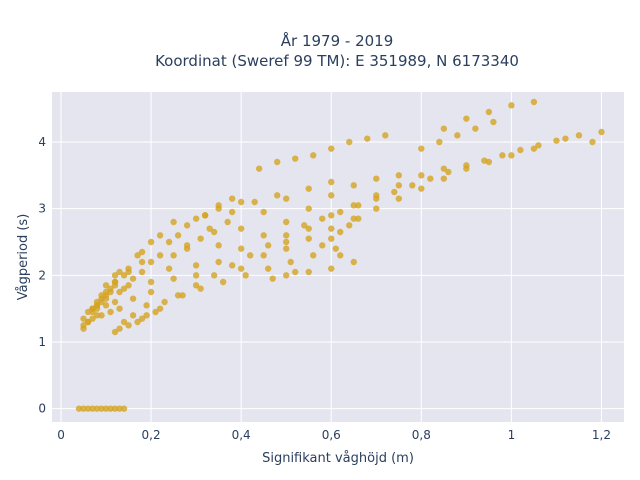 The width and height of the screenshot is (640, 480). What do you see at coordinates (338, 458) in the screenshot?
I see `x-axis-label: Signifikant våghöjd (m)` at bounding box center [338, 458].